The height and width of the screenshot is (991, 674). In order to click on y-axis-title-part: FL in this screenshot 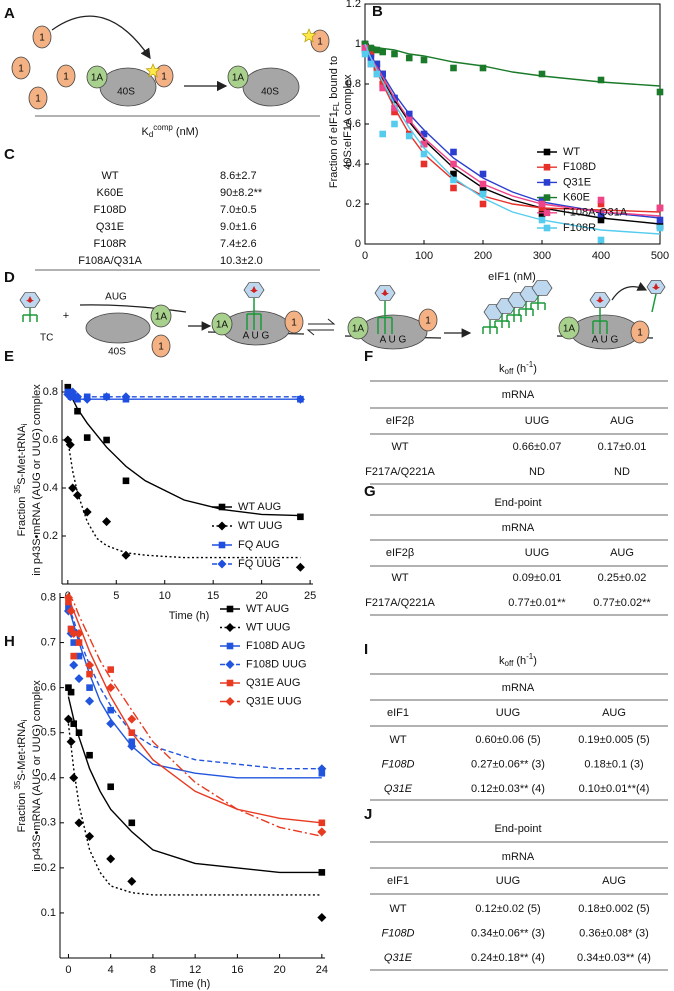, I will do `click(336, 106)`.